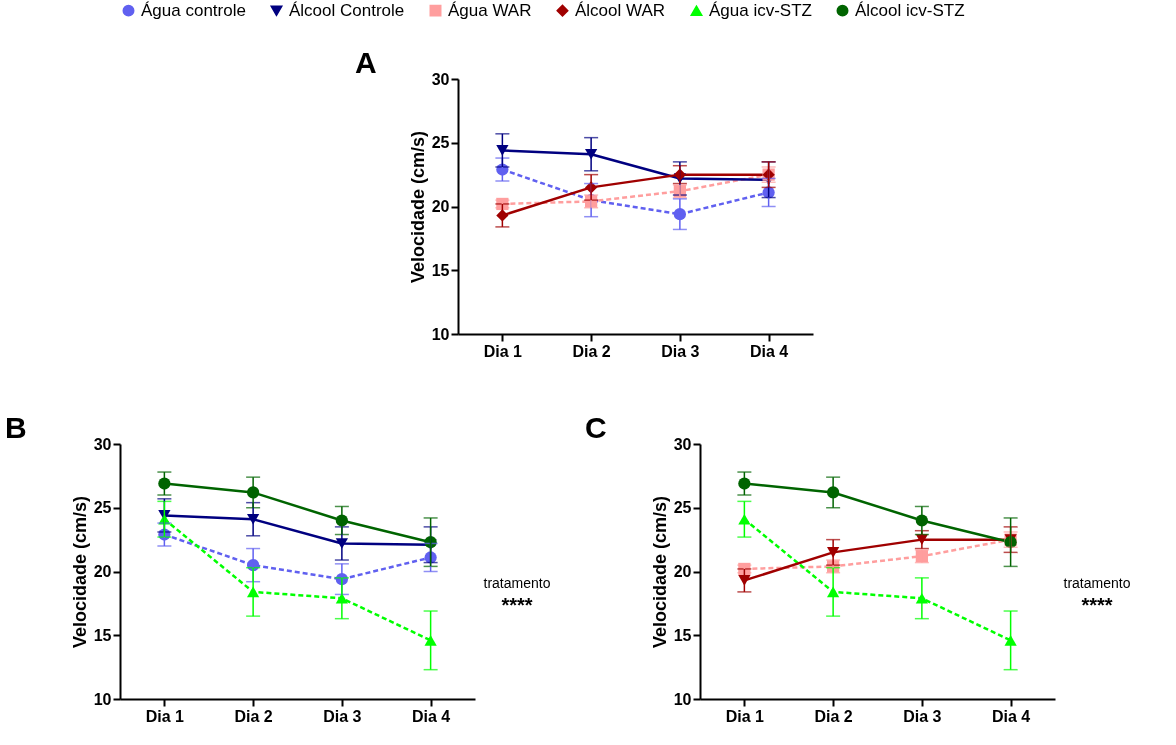  What do you see at coordinates (347, 10) in the screenshot?
I see `legend-label: Álcool Controle` at bounding box center [347, 10].